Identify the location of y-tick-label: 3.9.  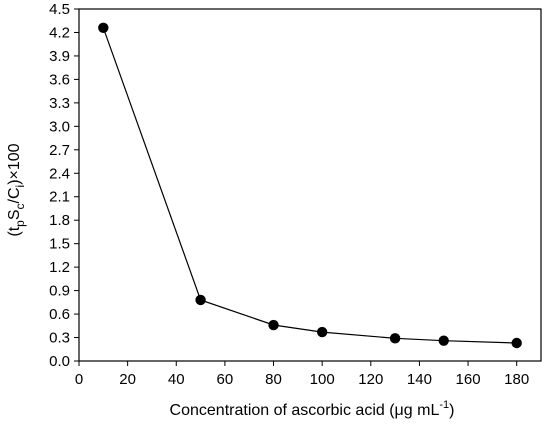
(59, 56).